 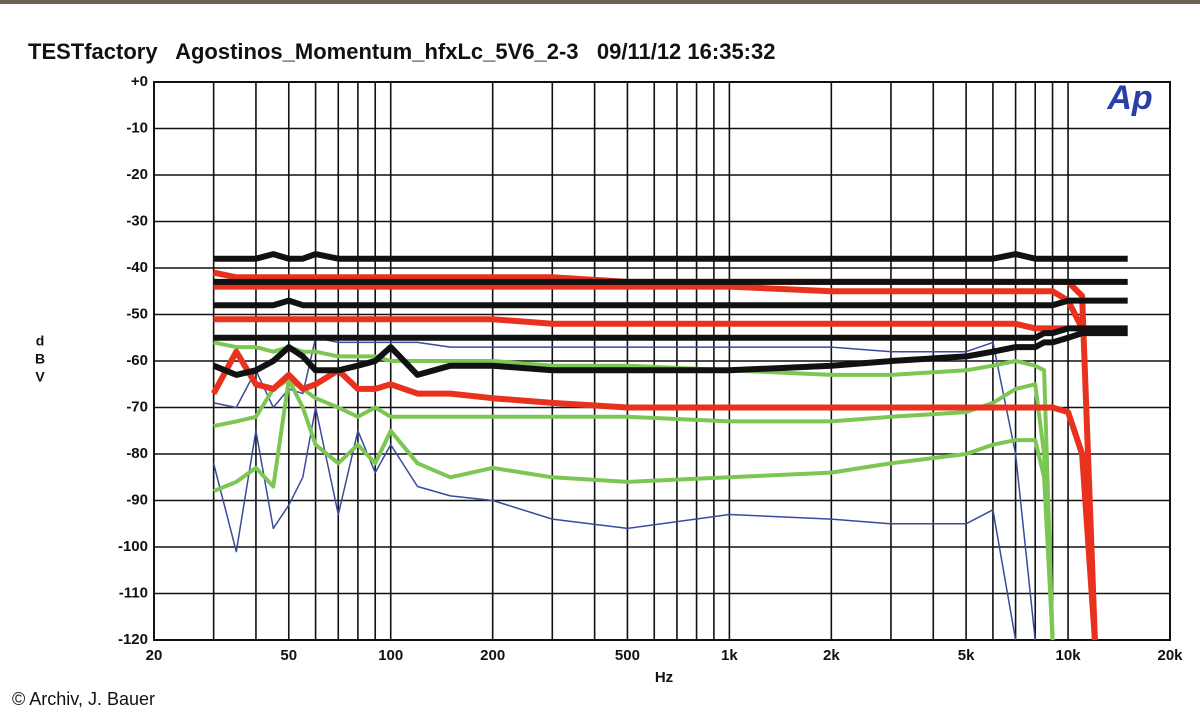 I want to click on y-tick-label: -110, so click(x=133, y=592).